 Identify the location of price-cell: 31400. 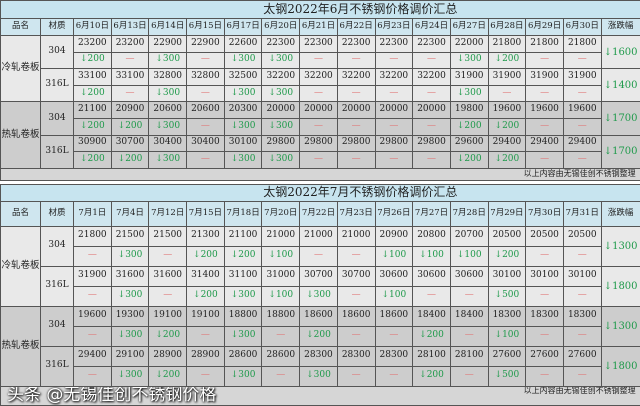
(206, 276).